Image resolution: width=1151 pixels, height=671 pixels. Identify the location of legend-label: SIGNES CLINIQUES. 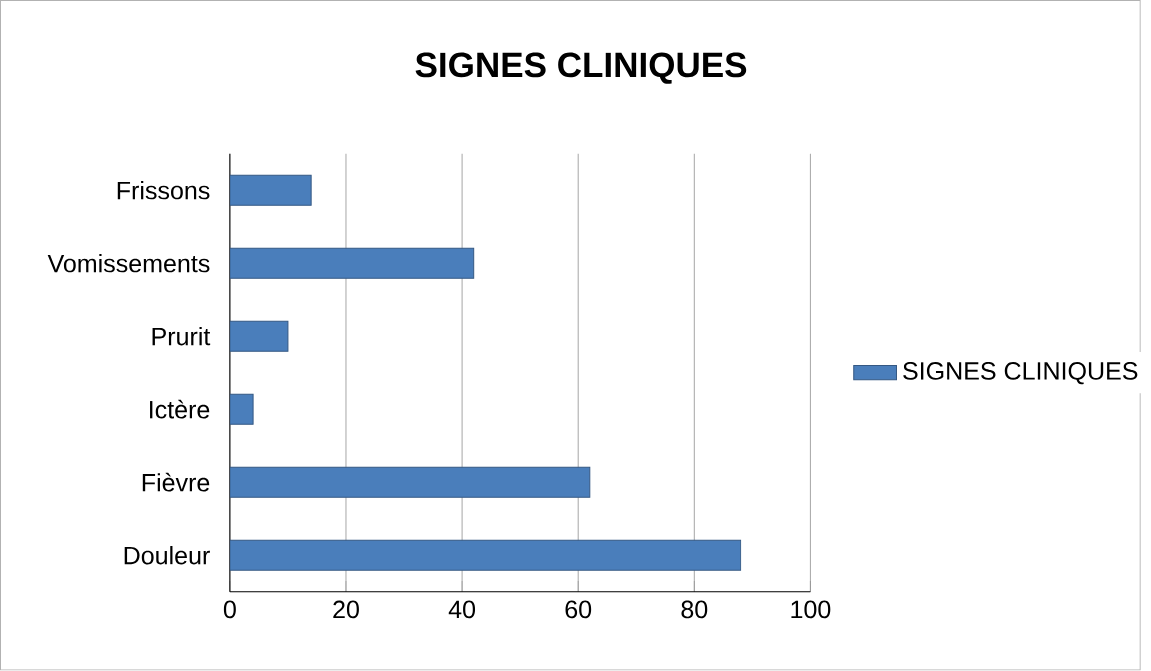
(1020, 373).